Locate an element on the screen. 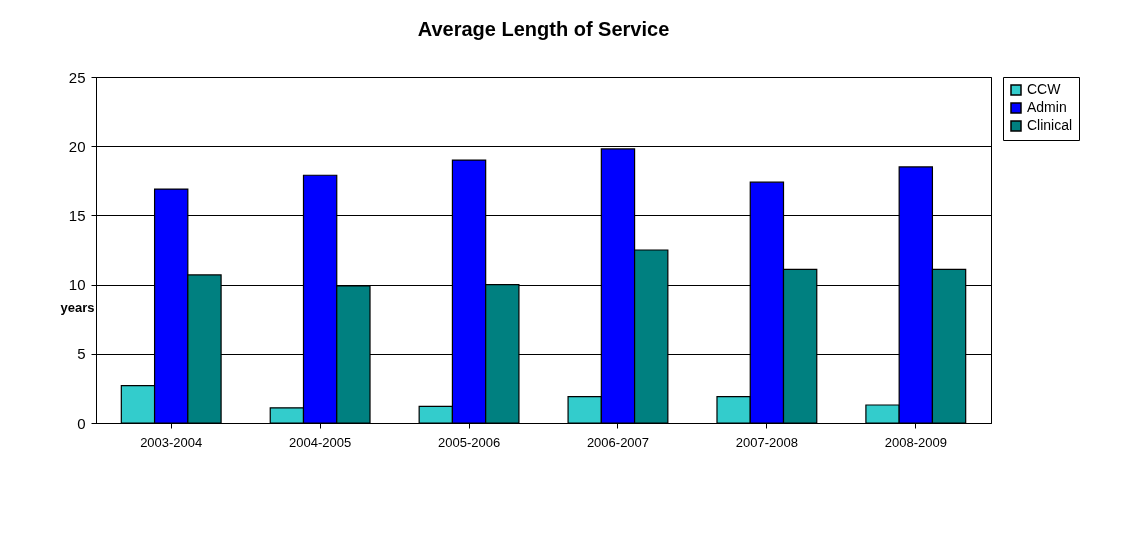 The width and height of the screenshot is (1137, 534). x-tick-label: 2005-2006 is located at coordinates (469, 442).